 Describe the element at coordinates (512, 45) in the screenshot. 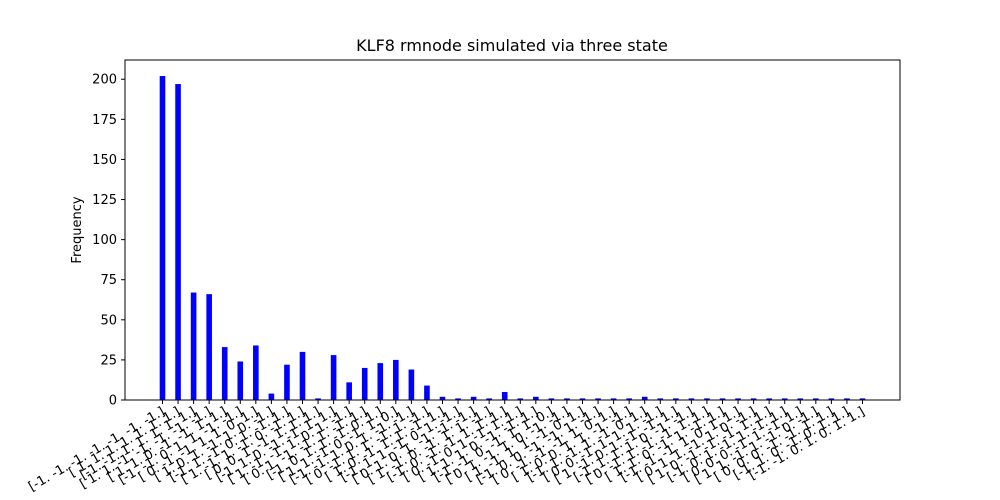

I see `chart-title: KLF8 rmnode simulated via three state` at that location.